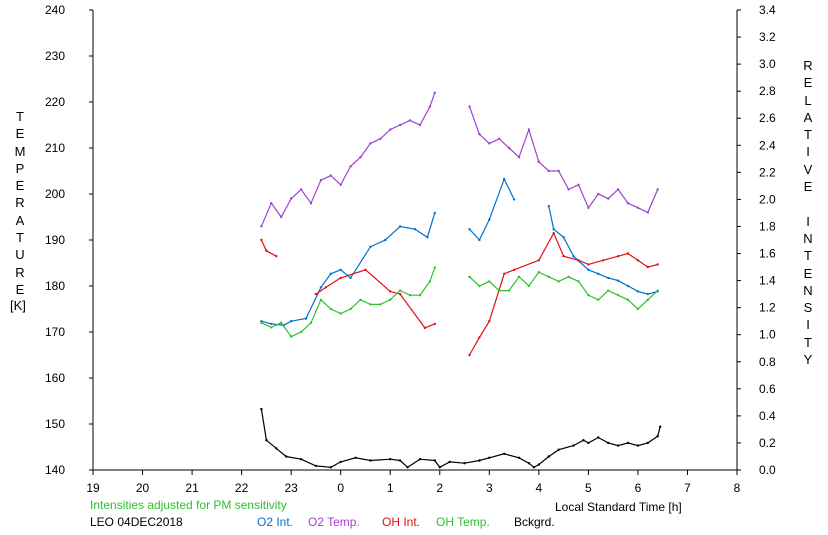 The height and width of the screenshot is (535, 828). Describe the element at coordinates (413, 482) in the screenshot. I see `x-axis-ticks: 19 20 21 22 23 0 1 2 3 4 5 6 7 8` at that location.